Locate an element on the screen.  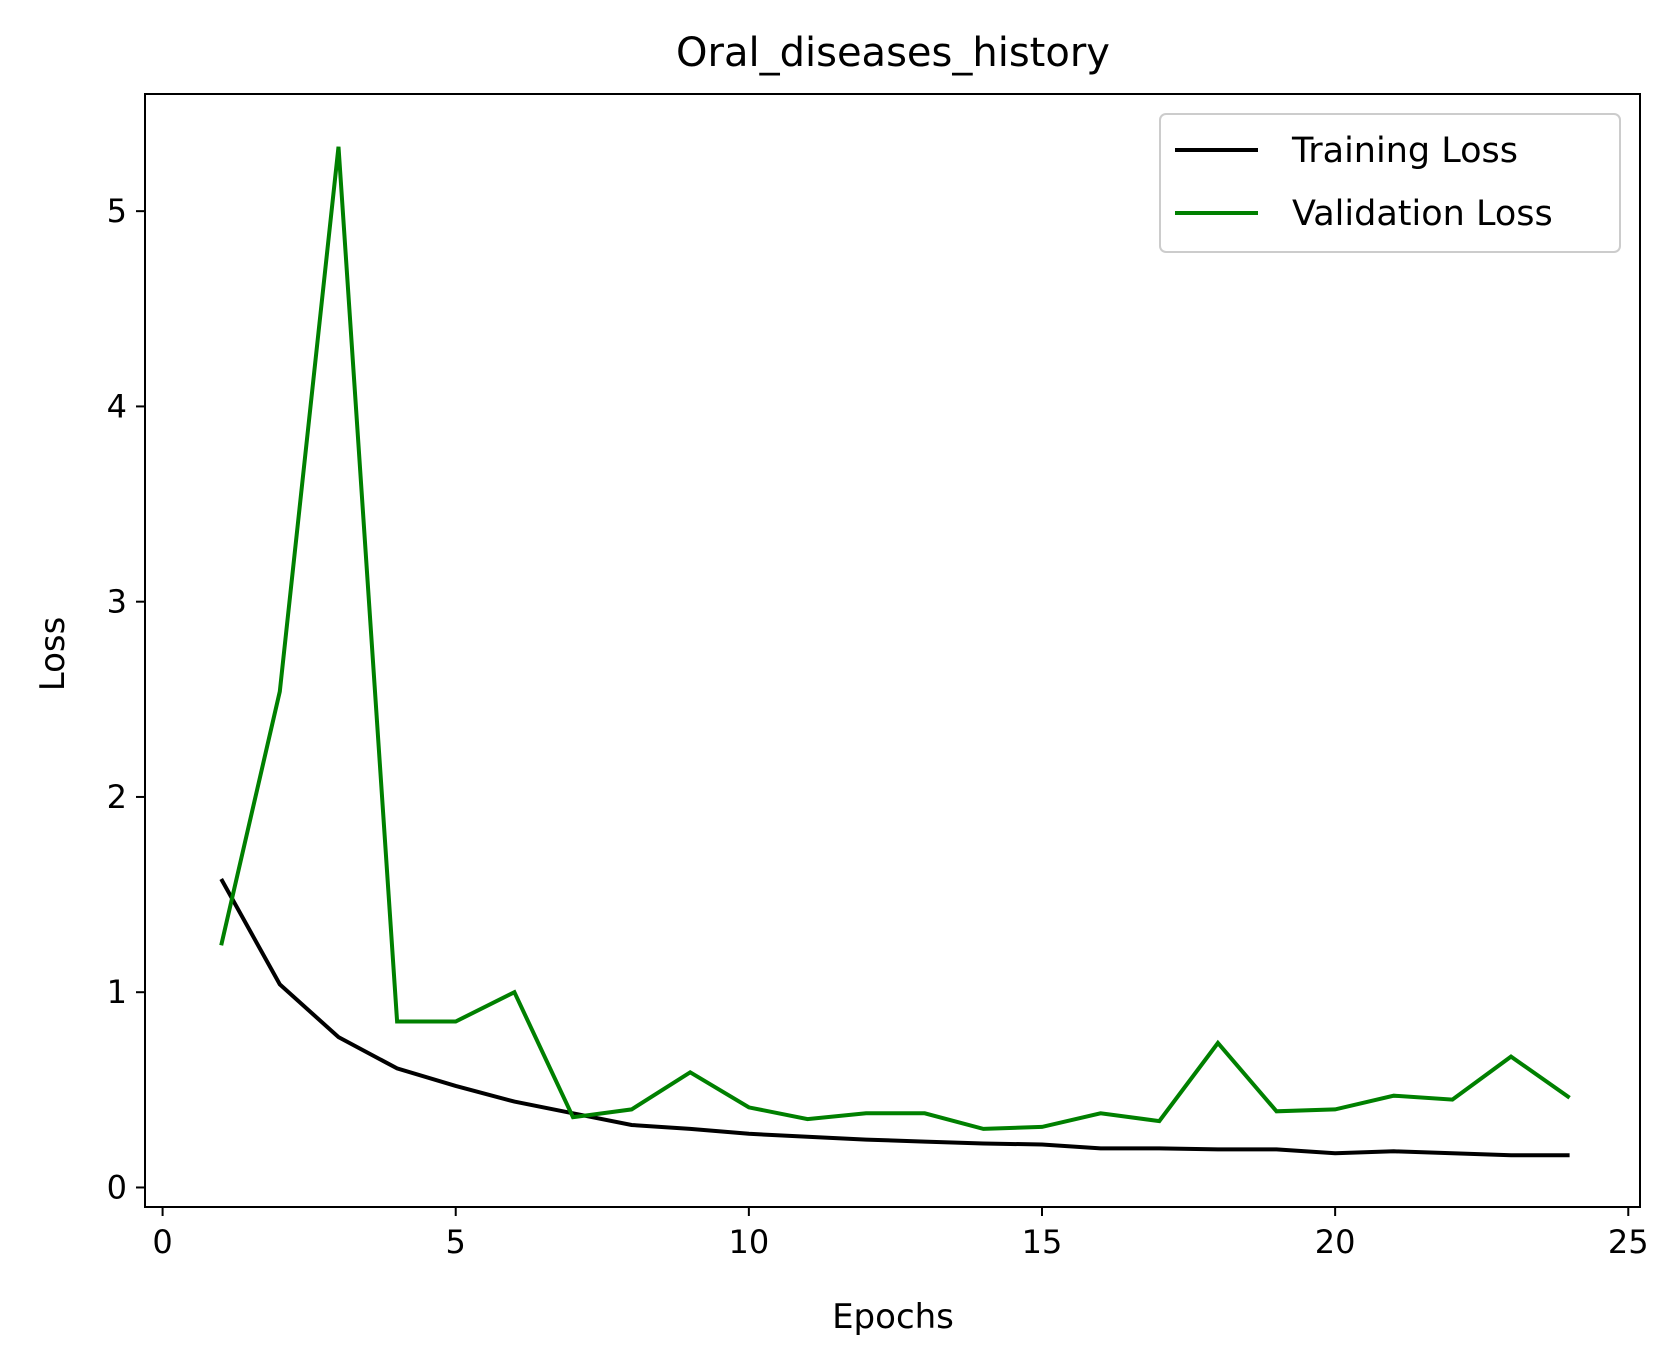
x-tick-label: 25 is located at coordinates (1628, 1242).